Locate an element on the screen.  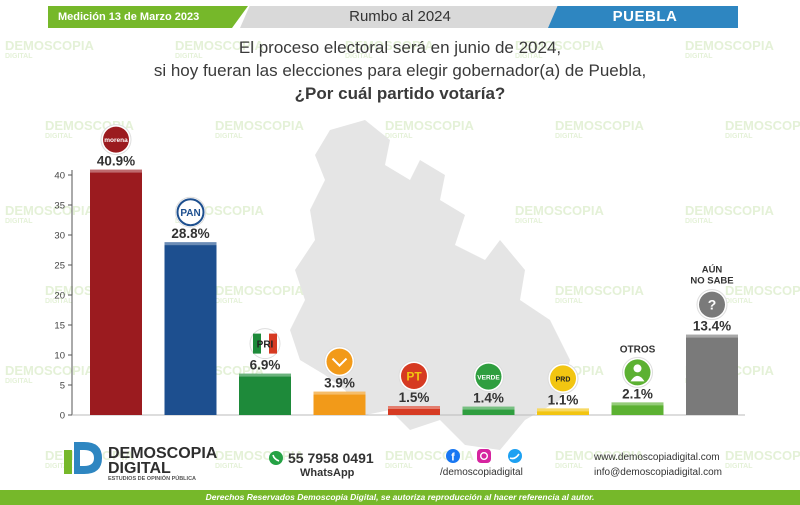
pri-logo-red is located at coordinates (273, 343).